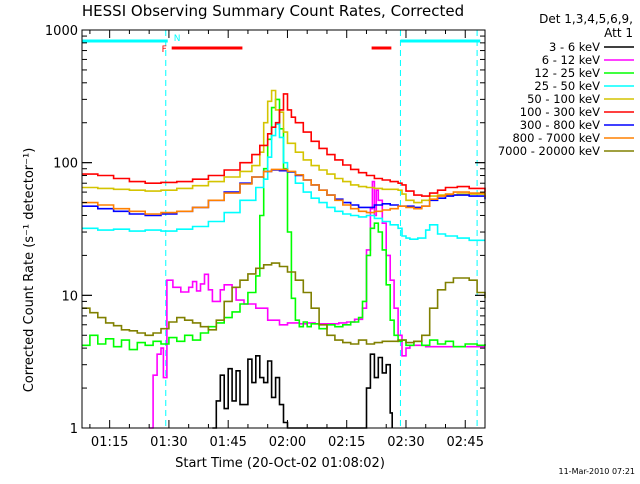  I want to click on x-tick-label: 02:00, so click(287, 442).